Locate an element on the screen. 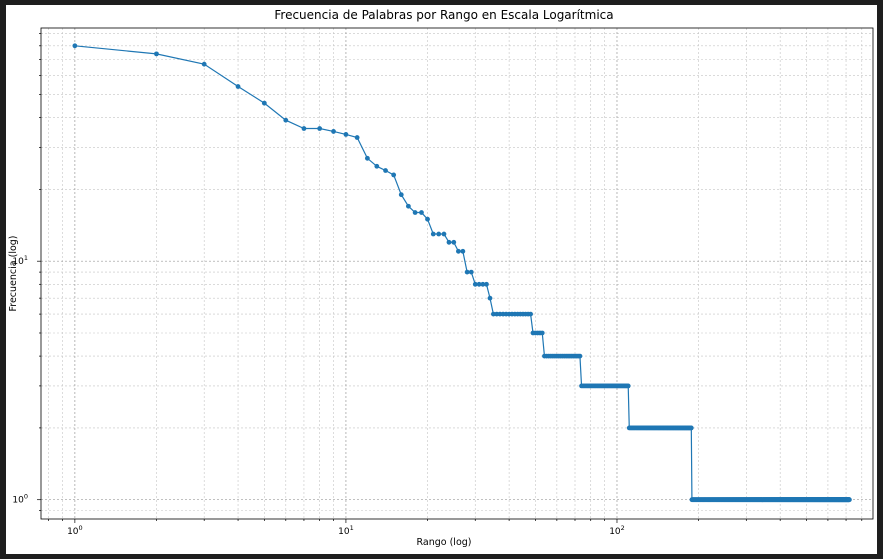 The image size is (883, 559). y-axis-label: Frecuencia (log) is located at coordinates (13, 273).